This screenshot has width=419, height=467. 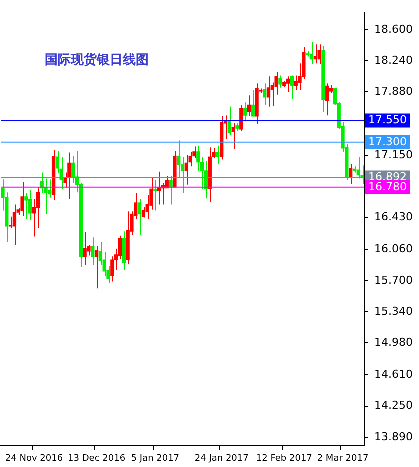 I want to click on y-tick-label: 15.700, so click(x=394, y=280).